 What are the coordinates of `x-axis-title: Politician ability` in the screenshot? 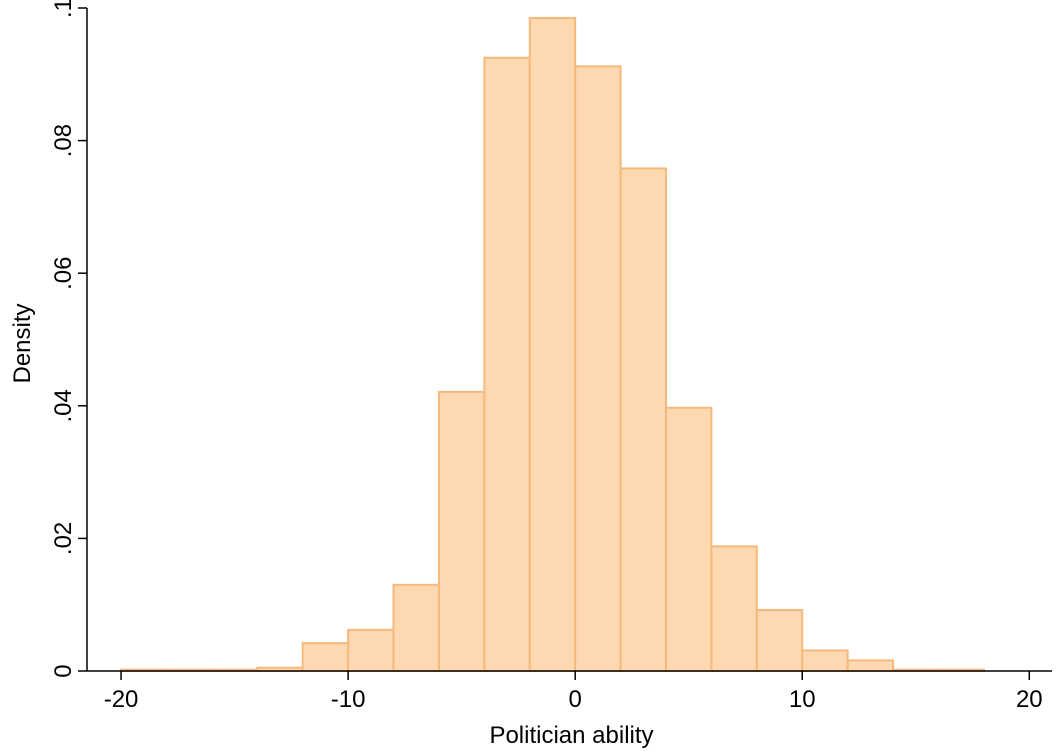 It's located at (571, 735).